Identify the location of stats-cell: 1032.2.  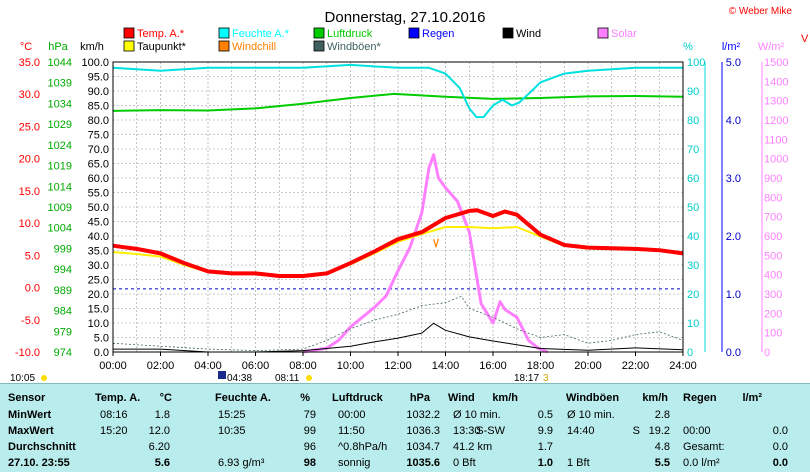
(423, 415).